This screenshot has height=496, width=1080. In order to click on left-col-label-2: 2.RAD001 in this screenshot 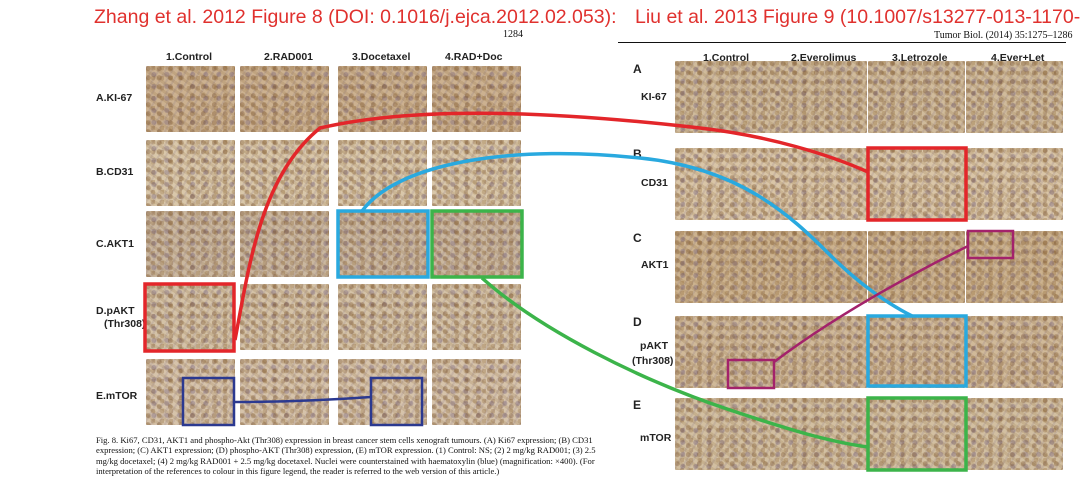, I will do `click(289, 57)`.